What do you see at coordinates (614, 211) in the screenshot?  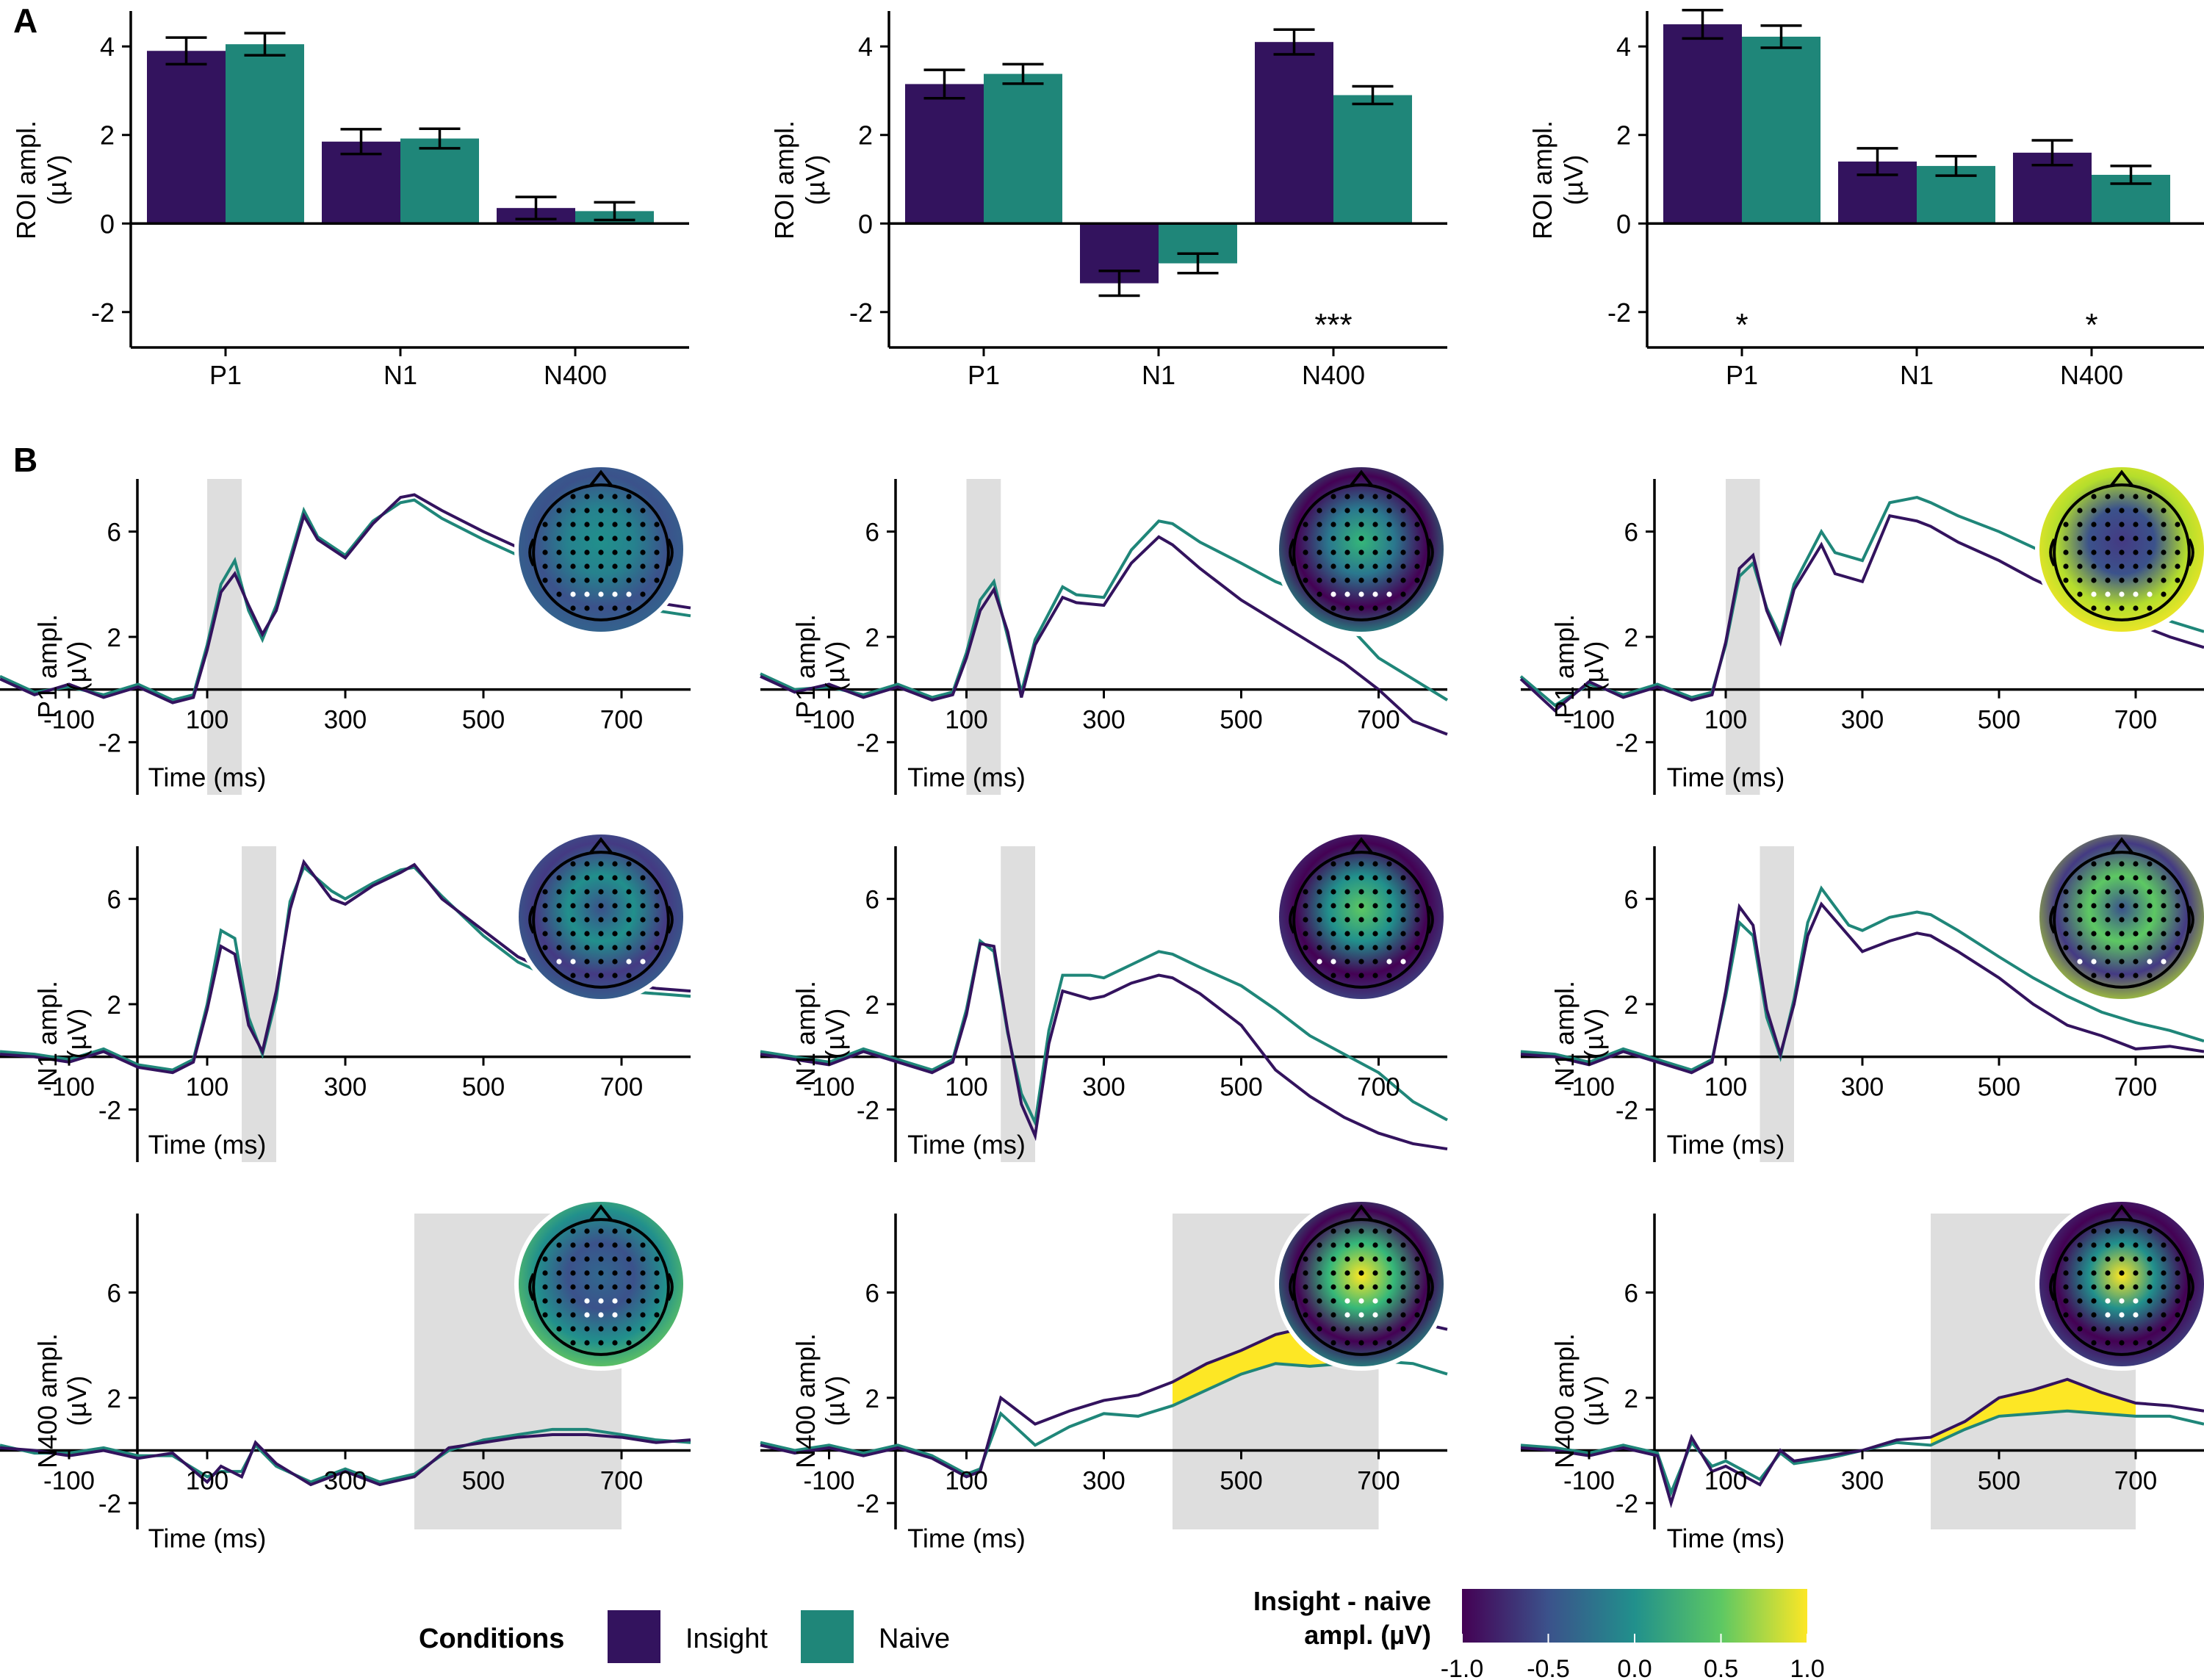 I see `error-bar-naive-n400` at bounding box center [614, 211].